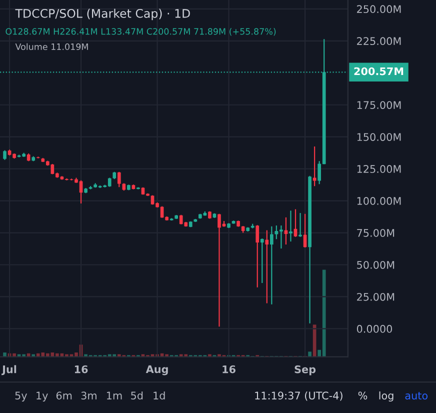  Describe the element at coordinates (114, 396) in the screenshot. I see `text: 1m` at that location.